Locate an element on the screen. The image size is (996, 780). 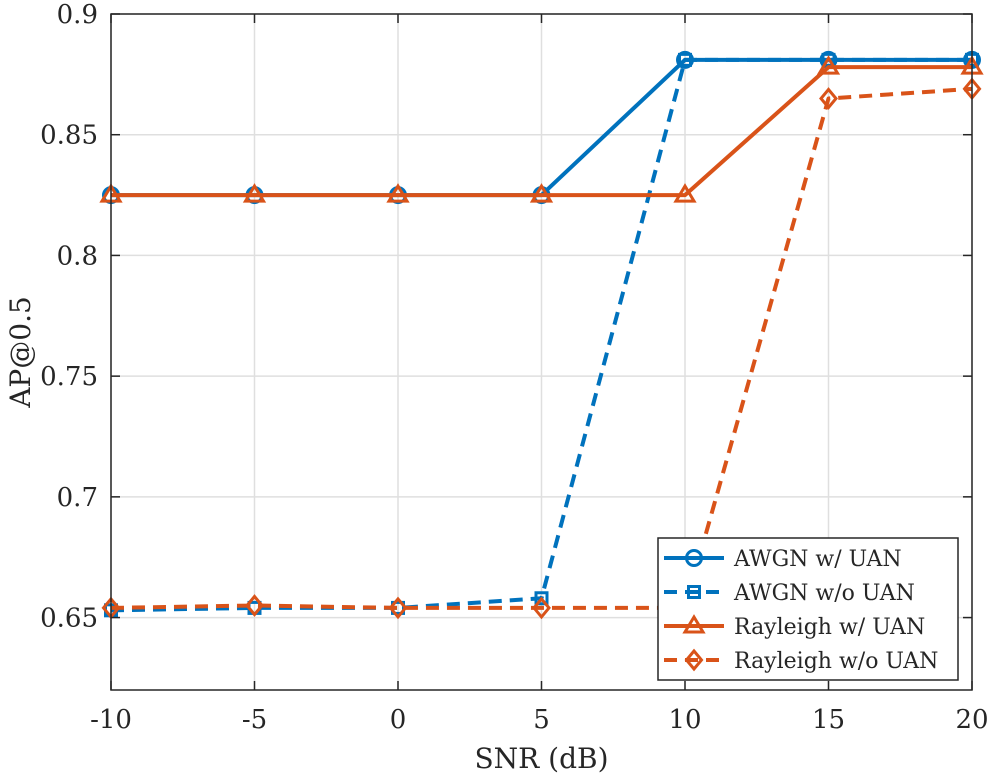
legend-item: AWGN w/o UAN is located at coordinates (789, 593).